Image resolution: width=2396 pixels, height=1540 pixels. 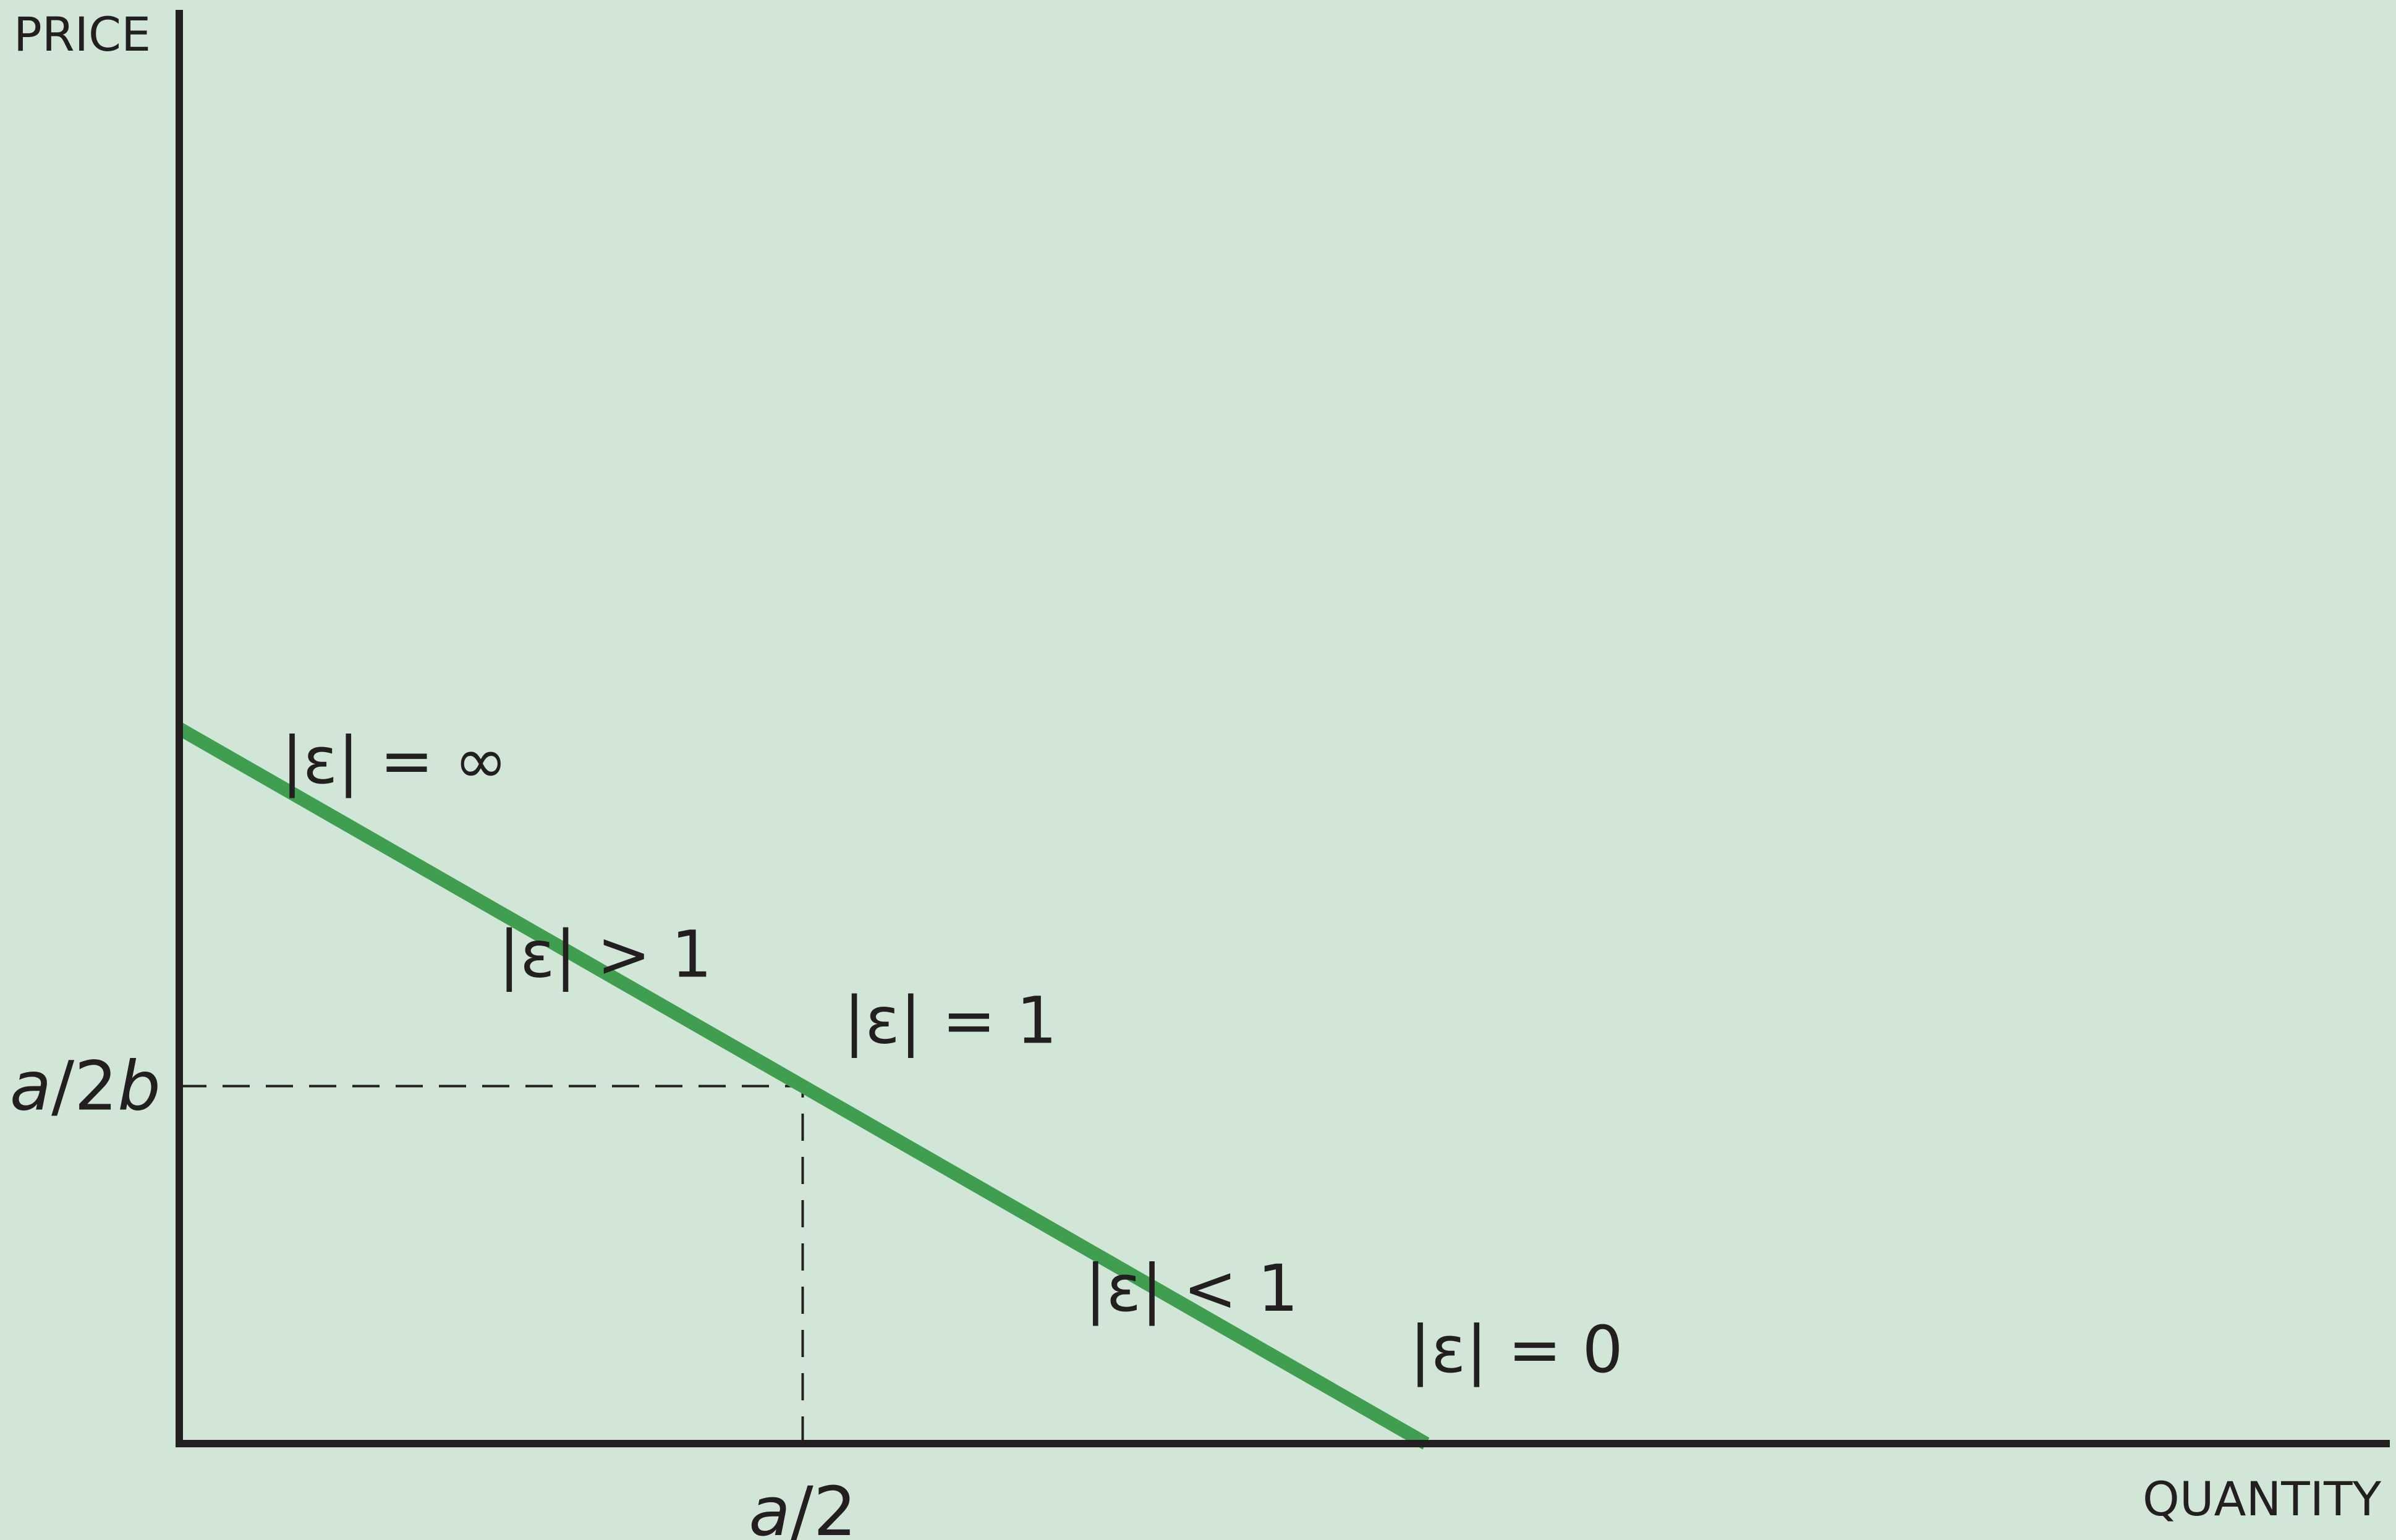 What do you see at coordinates (82, 34) in the screenshot?
I see `y-axis-title: PRICE` at bounding box center [82, 34].